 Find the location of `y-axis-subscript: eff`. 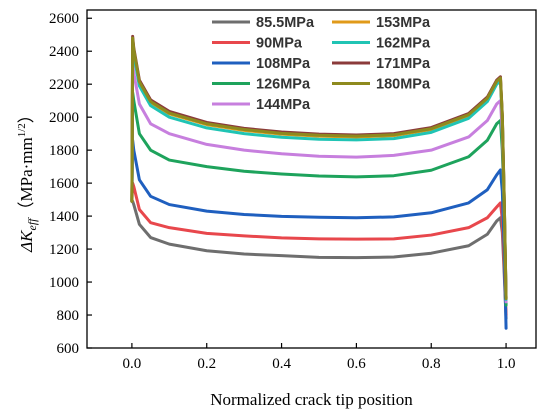

y-axis-subscript: eff is located at coordinates (32, 224).